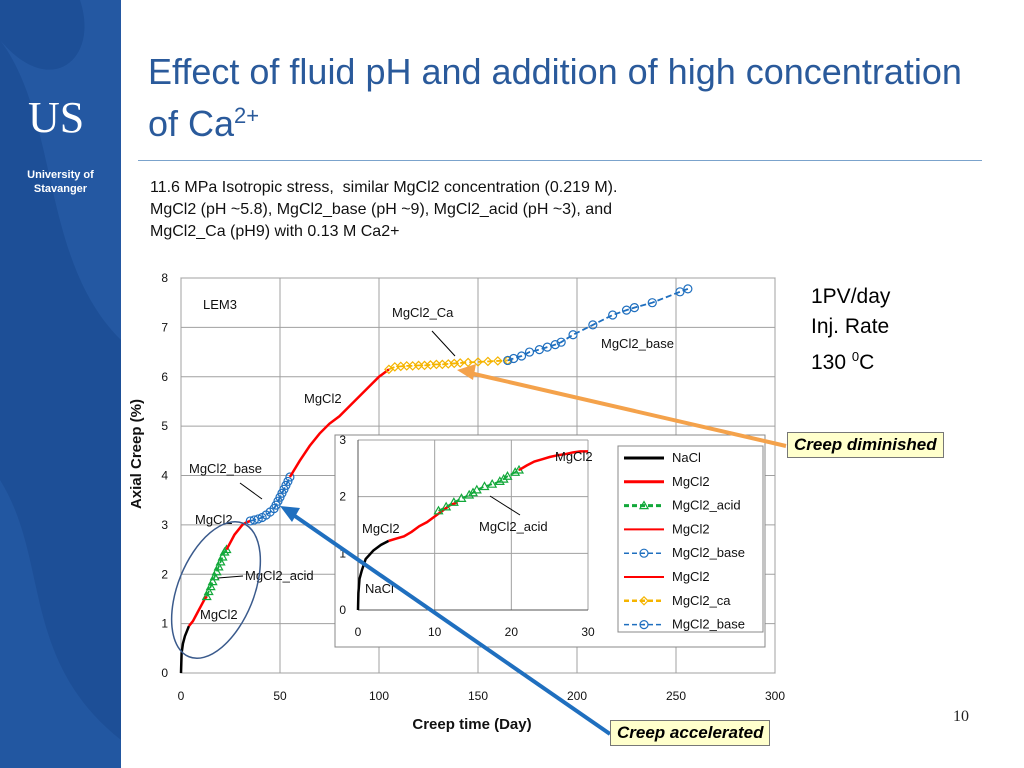  I want to click on main-annotation-lem3: LEM3, so click(220, 304).